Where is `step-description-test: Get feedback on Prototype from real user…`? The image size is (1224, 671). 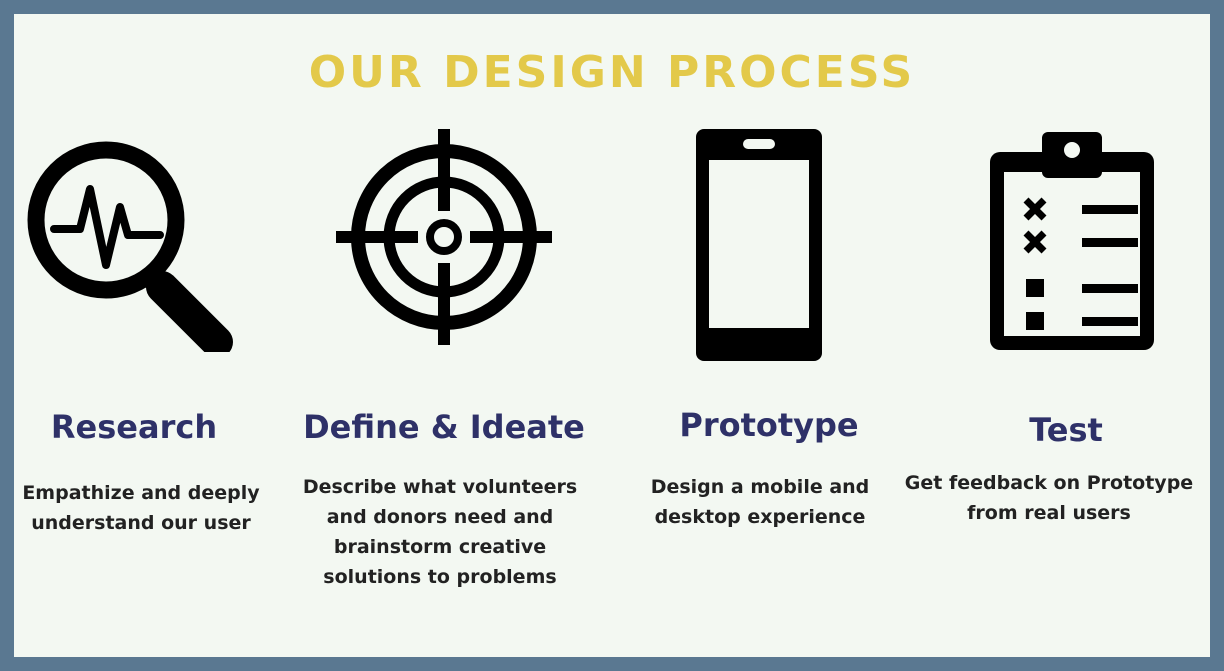
step-description-test: Get feedback on Prototype from real user… is located at coordinates (1049, 498).